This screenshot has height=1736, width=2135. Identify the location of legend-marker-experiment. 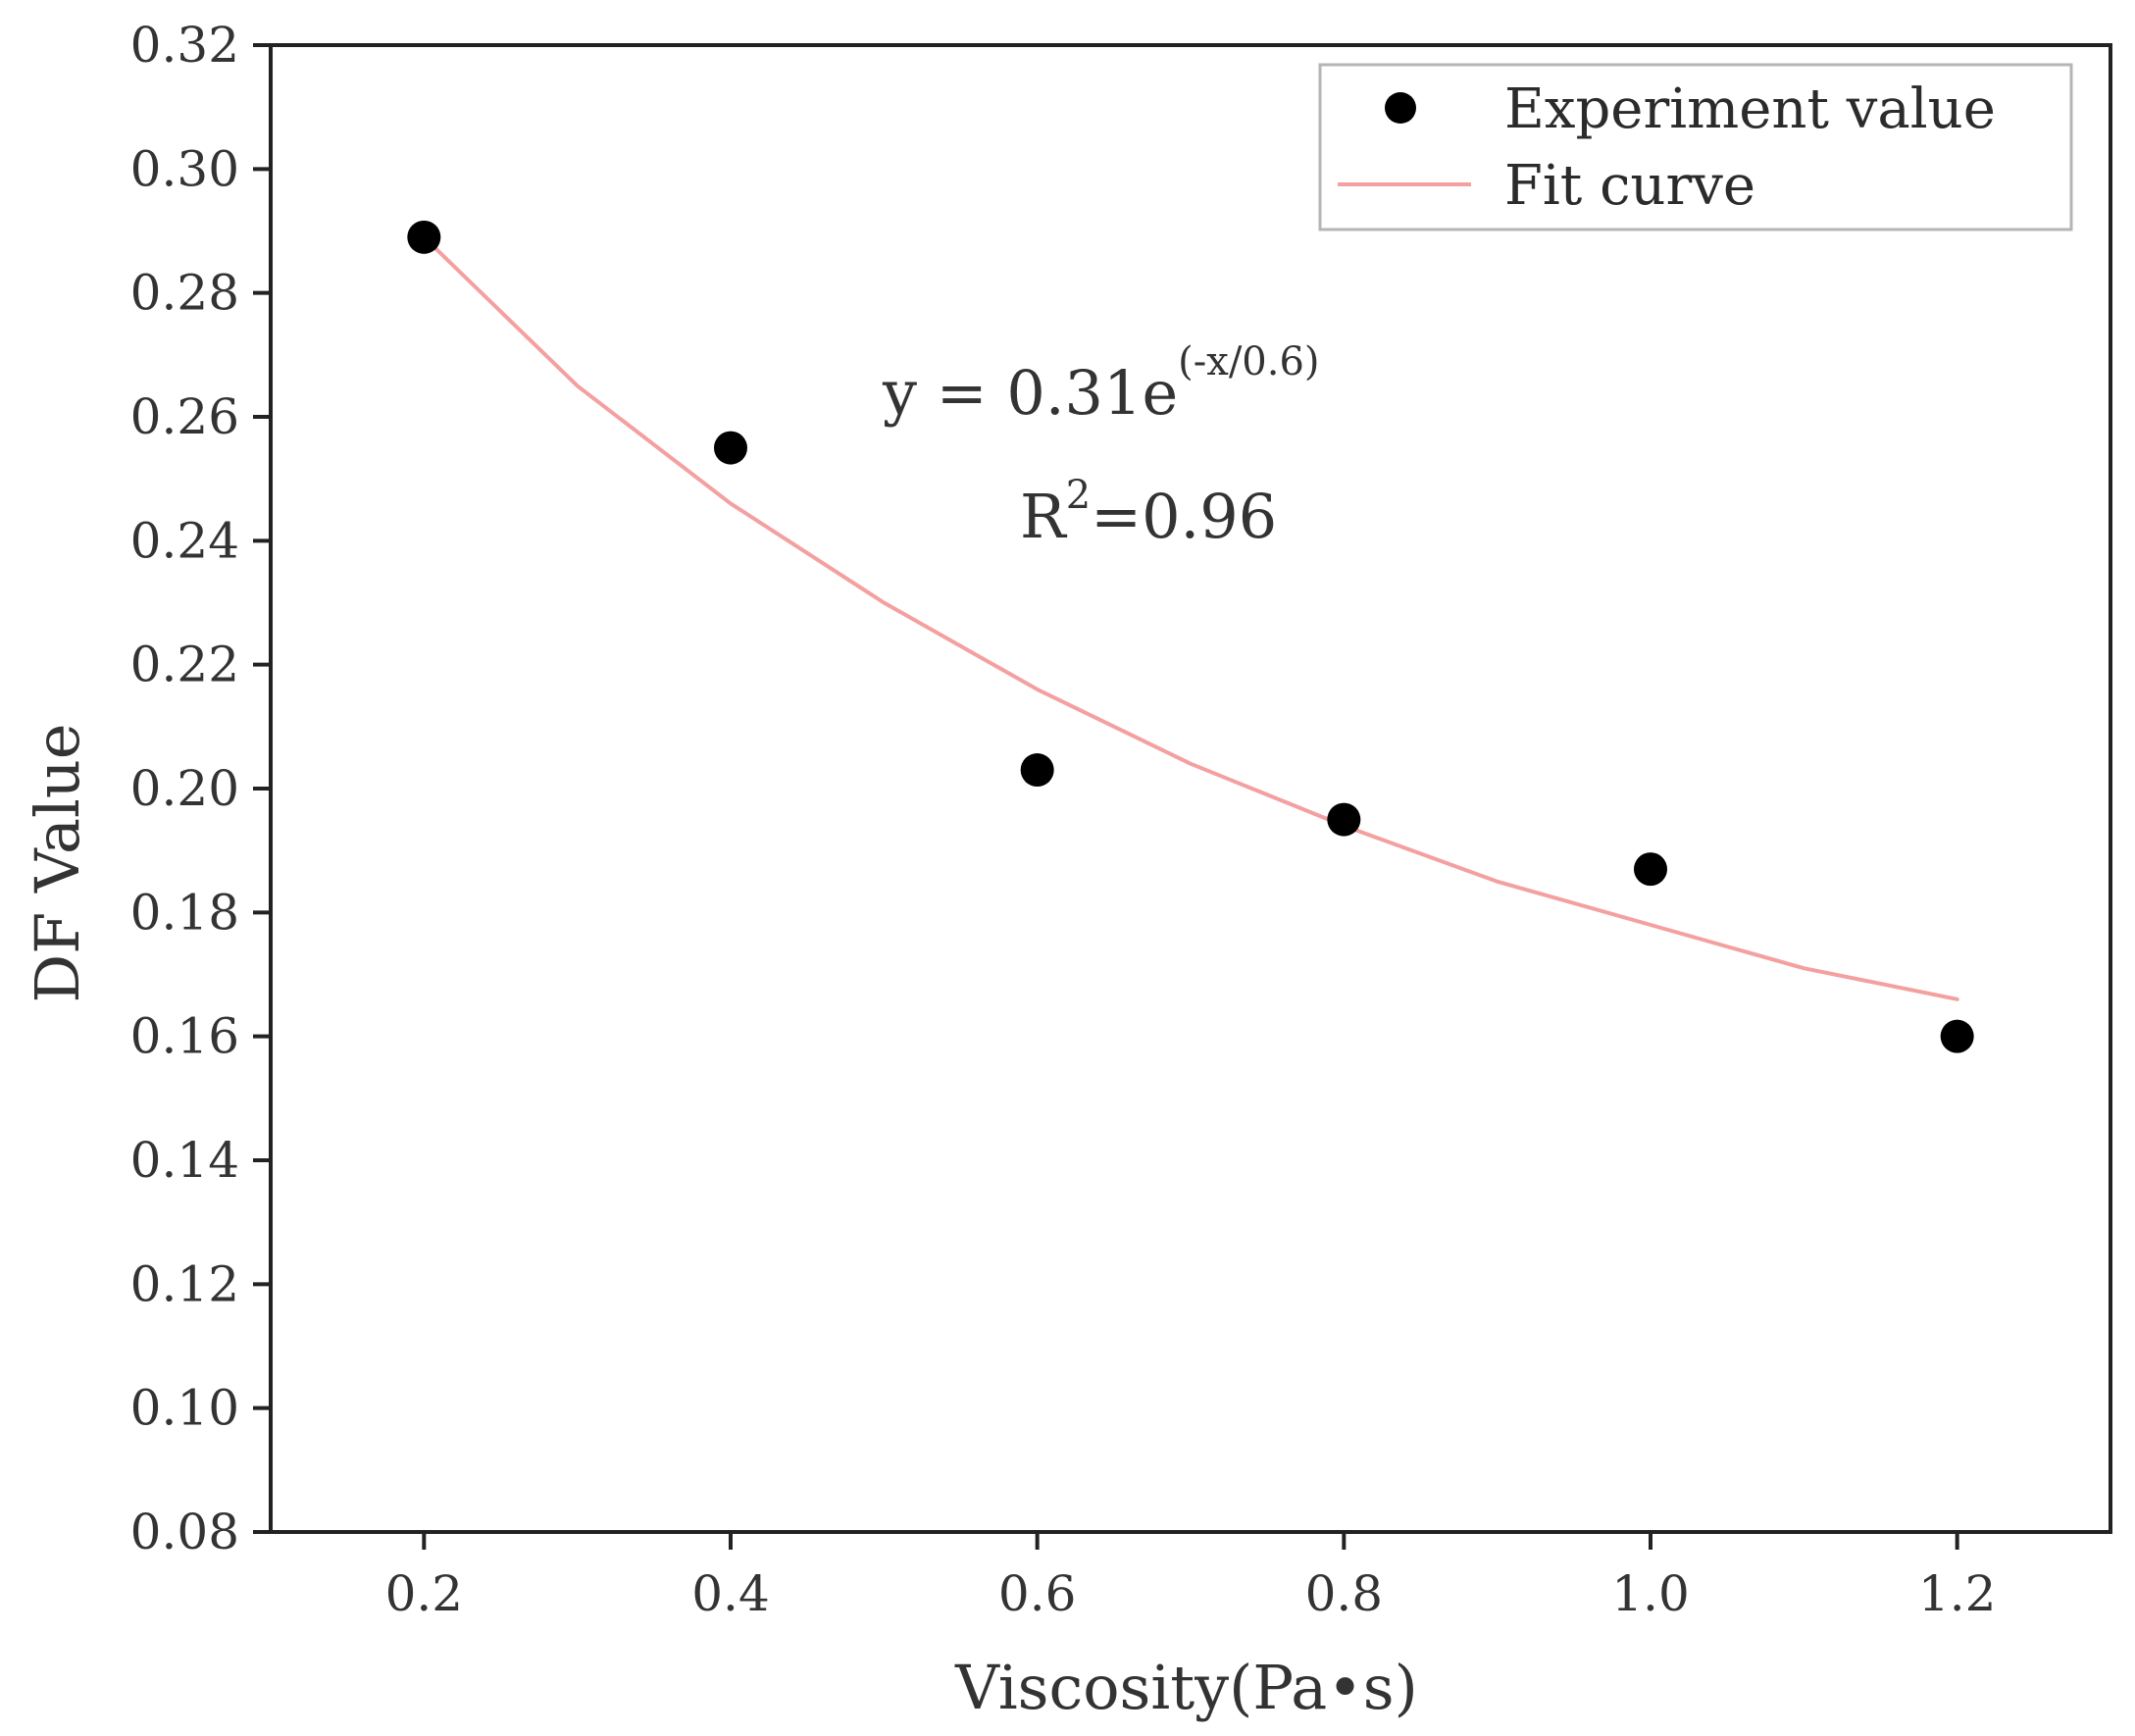
(1400, 108).